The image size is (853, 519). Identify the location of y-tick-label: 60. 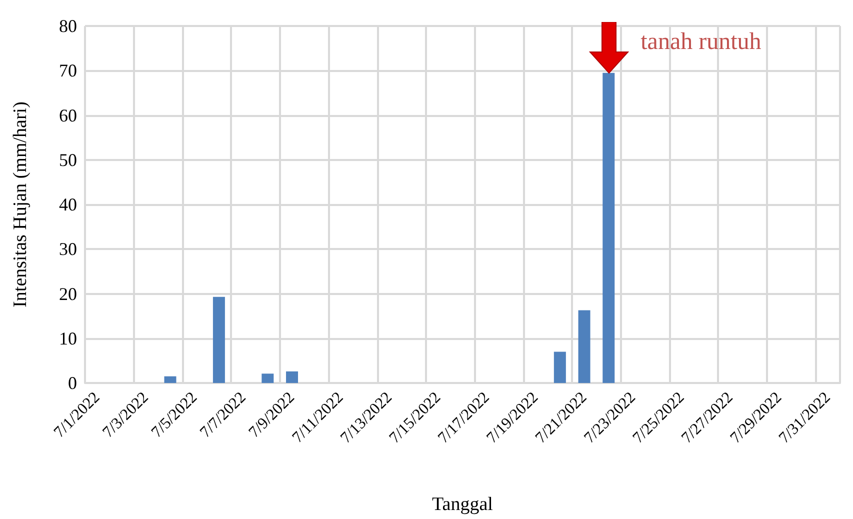
(68, 115).